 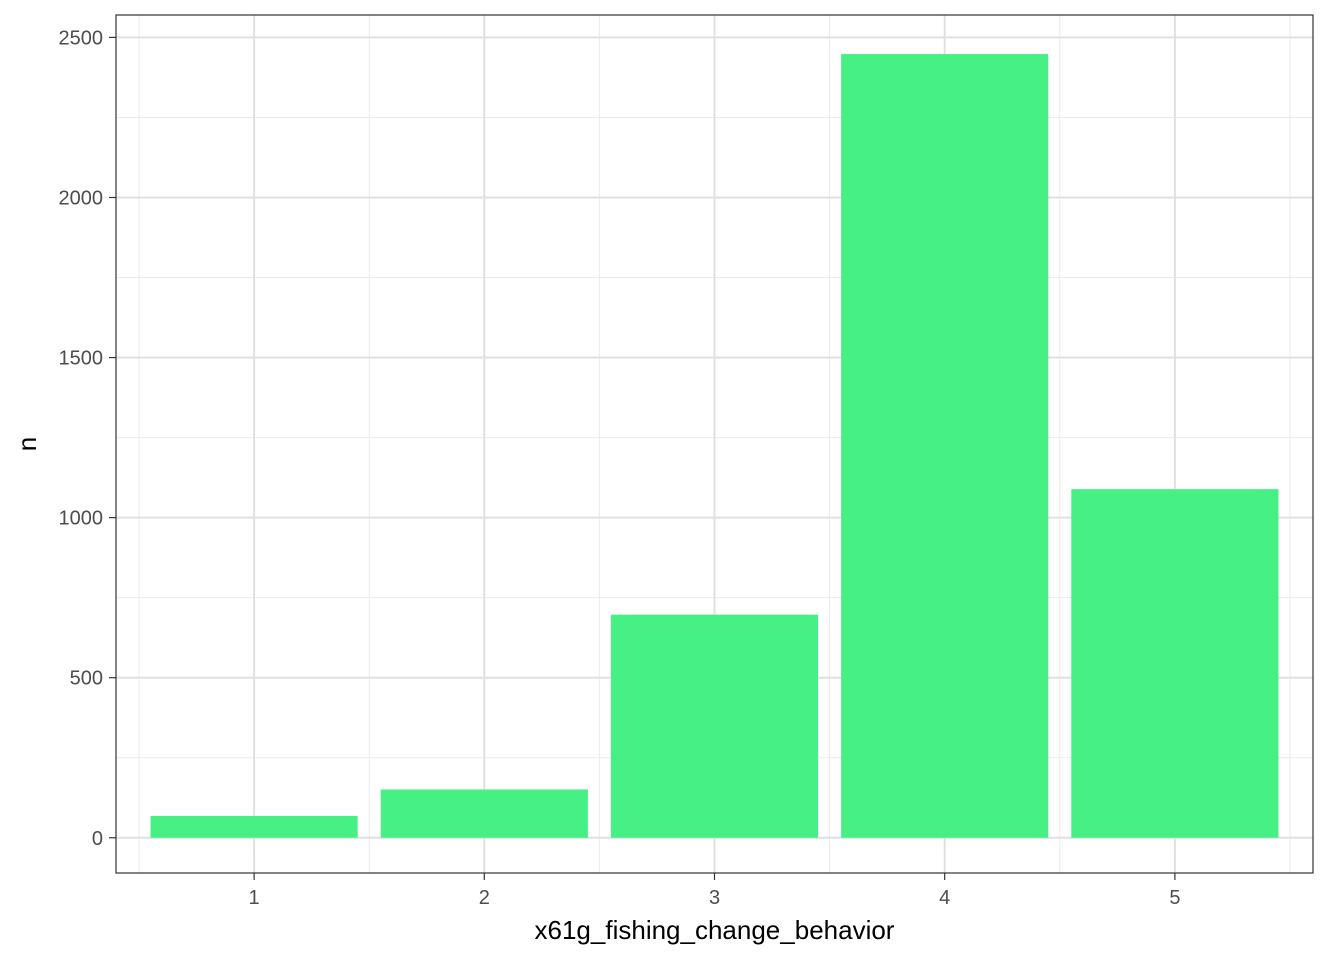 I want to click on y-tick-label: 2000, so click(x=81, y=198).